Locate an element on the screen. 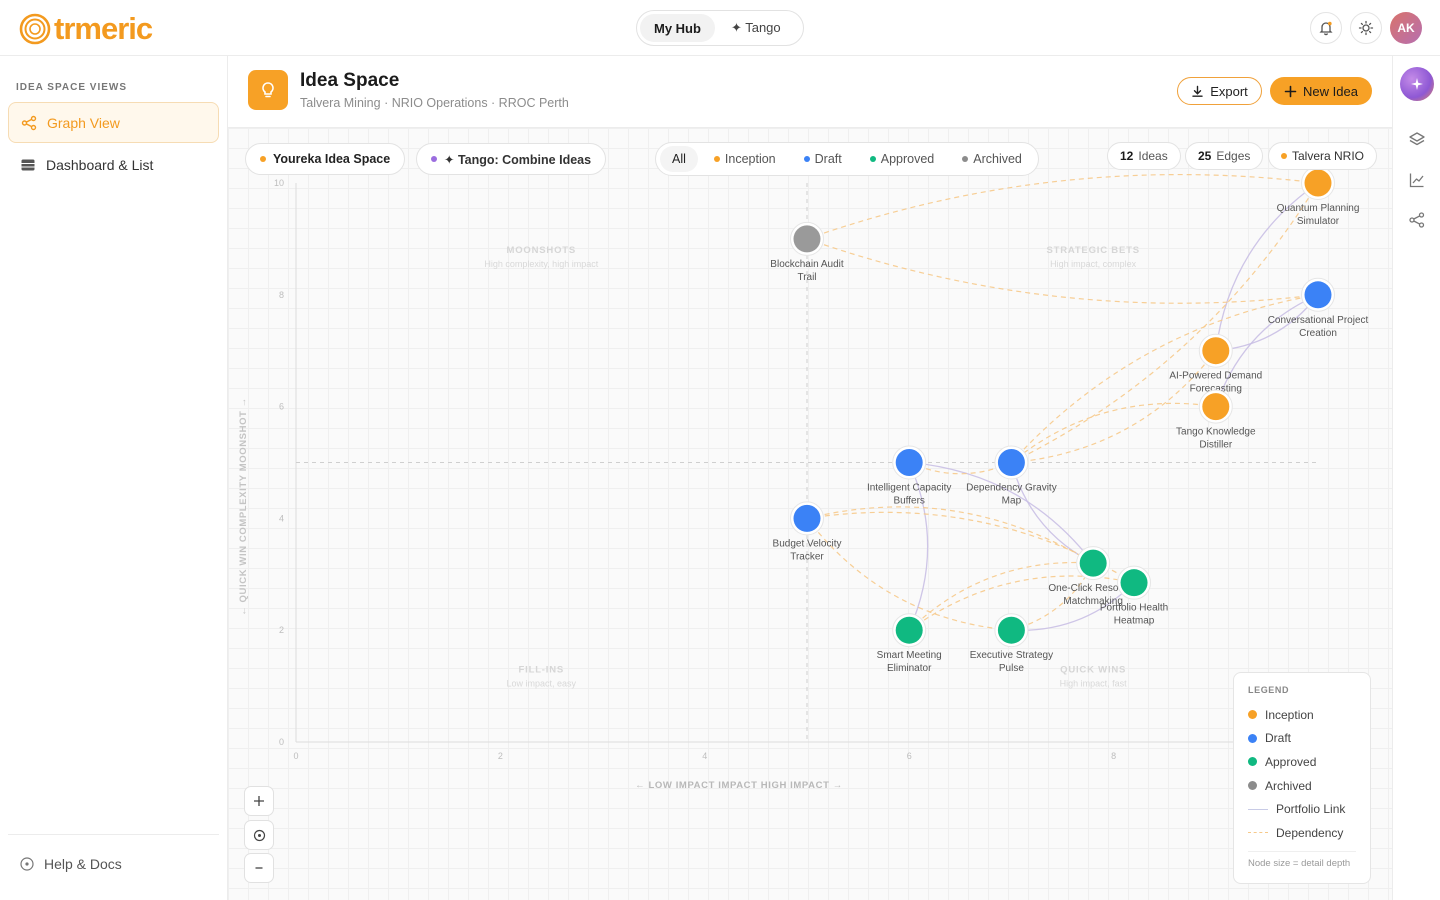 This screenshot has width=1440, height=900. idea-node-label: Executive Strategy is located at coordinates (1011, 655).